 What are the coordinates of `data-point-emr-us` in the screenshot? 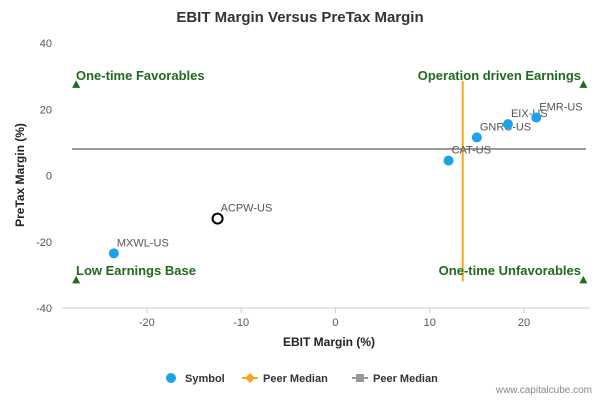 It's located at (536, 117).